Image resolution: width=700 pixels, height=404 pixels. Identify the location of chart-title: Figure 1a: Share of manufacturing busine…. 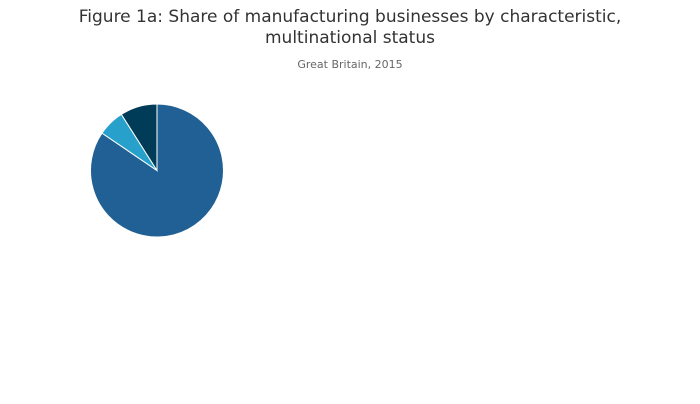
(350, 28).